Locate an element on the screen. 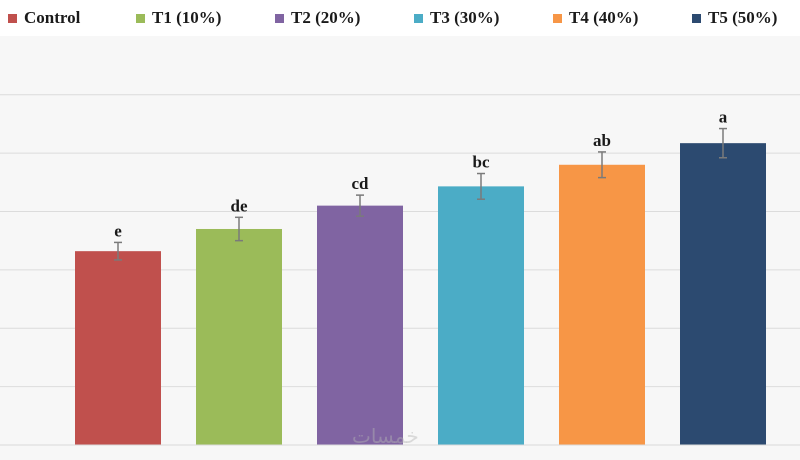 This screenshot has height=460, width=800. significance-label: ab is located at coordinates (602, 140).